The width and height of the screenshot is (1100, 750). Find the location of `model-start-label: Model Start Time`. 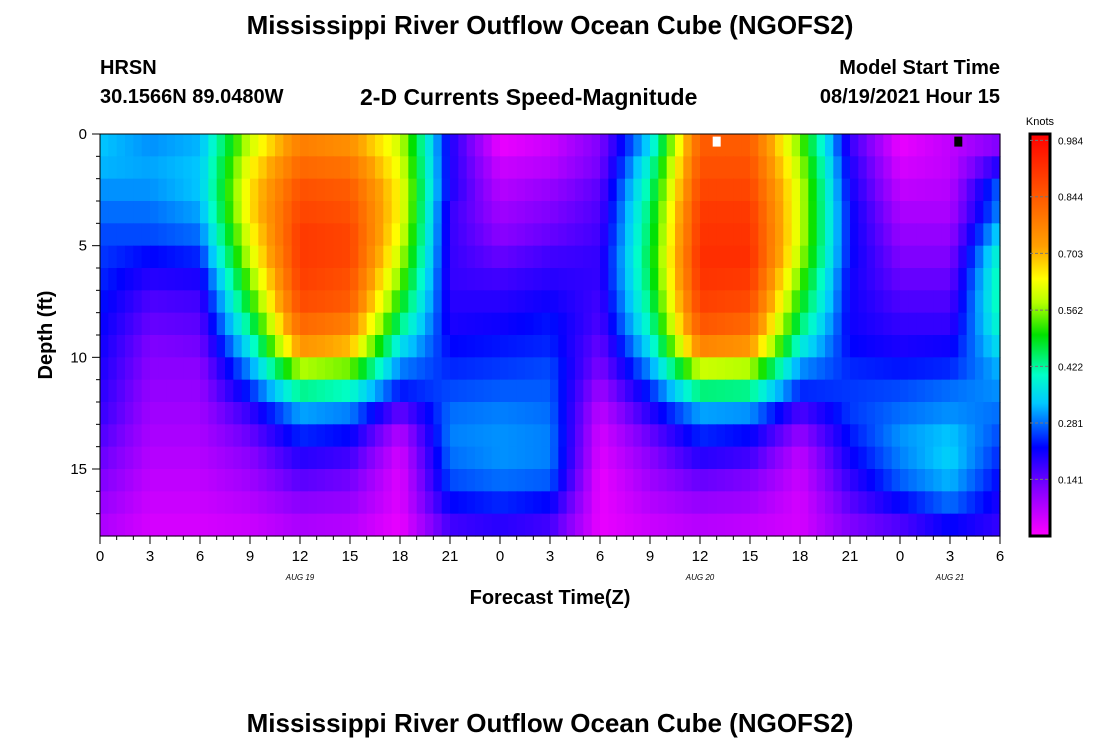

model-start-label: Model Start Time is located at coordinates (919, 68).